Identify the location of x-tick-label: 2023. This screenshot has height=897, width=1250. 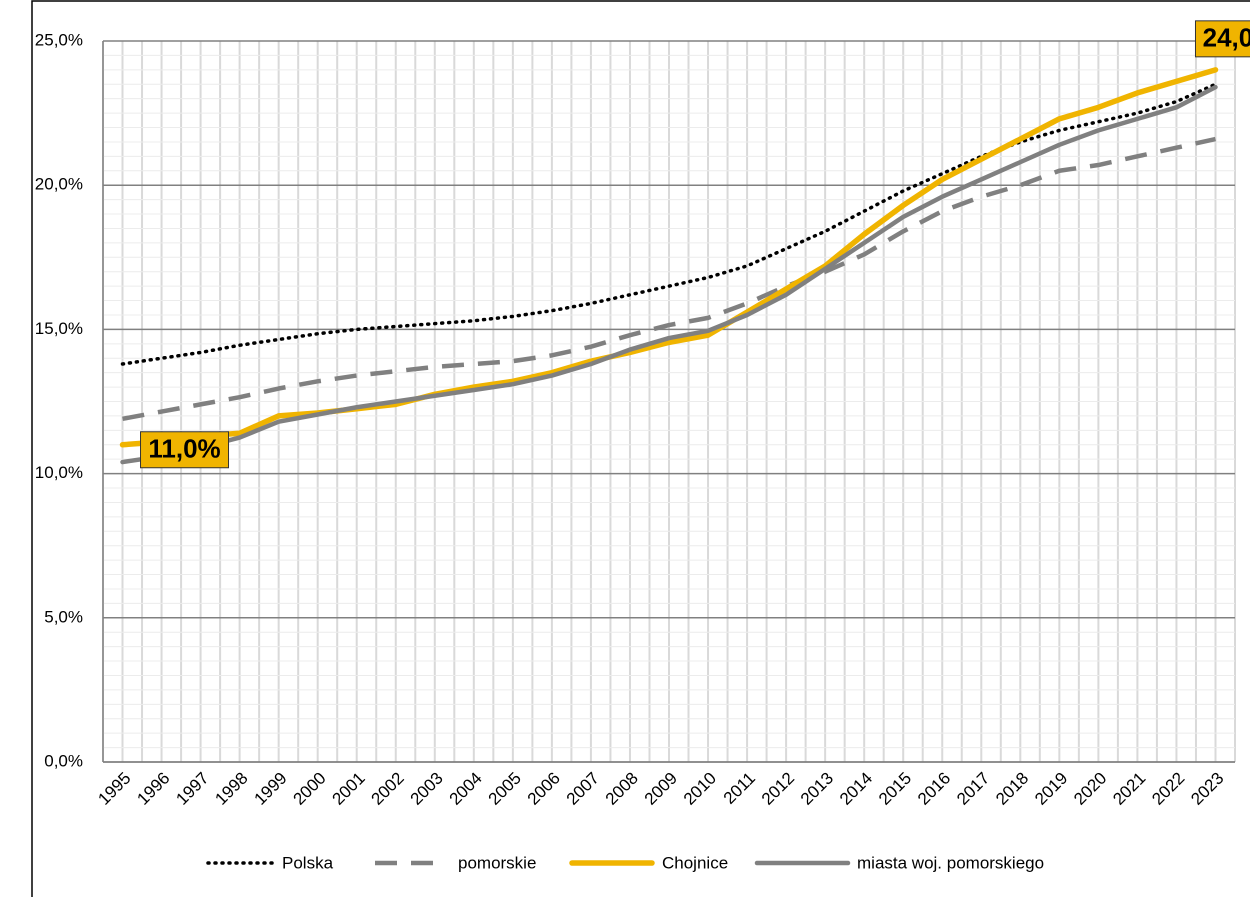
(1207, 789).